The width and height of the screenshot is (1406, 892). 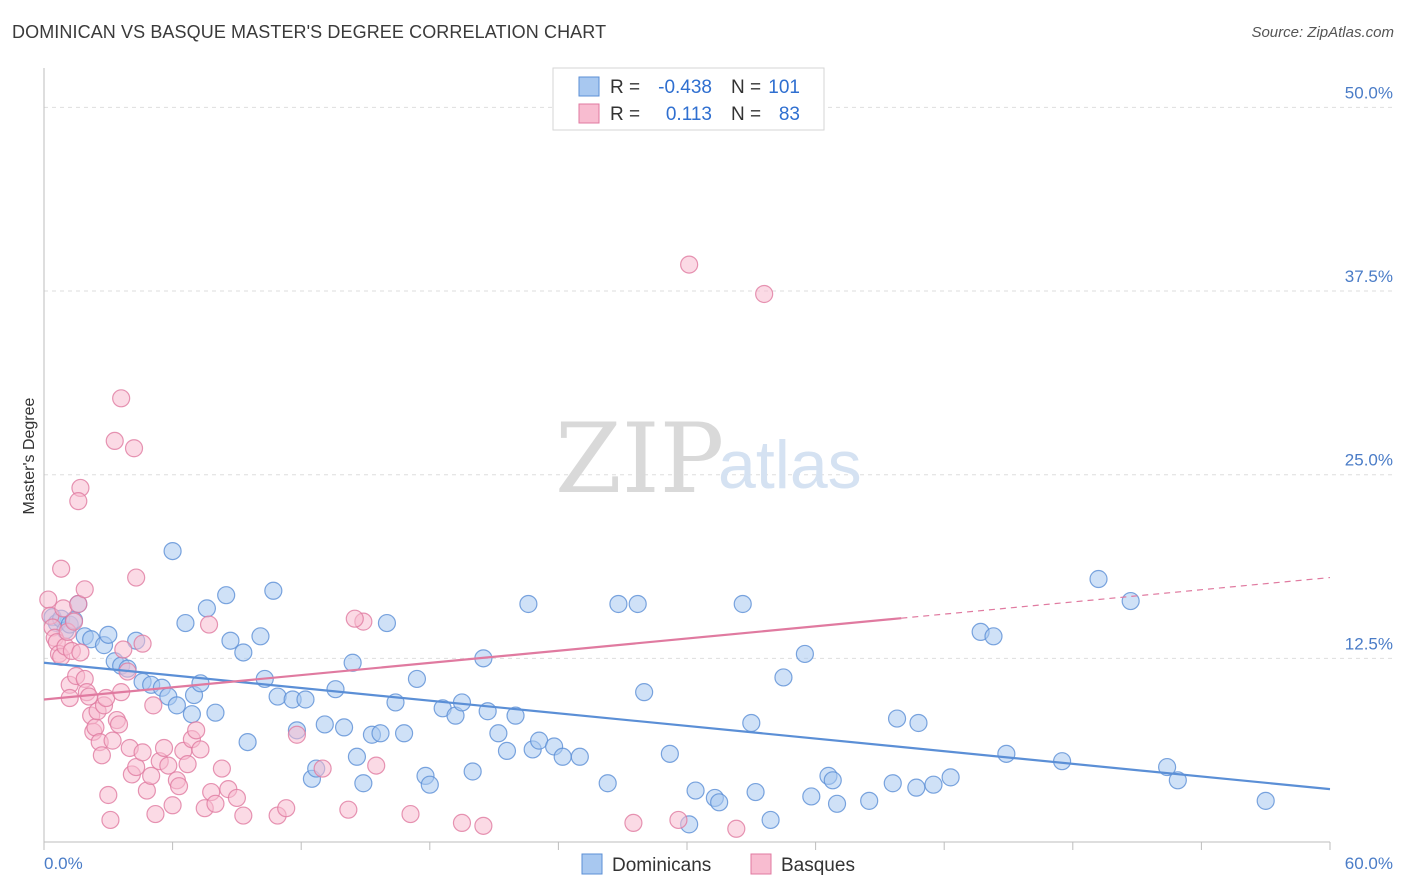 What do you see at coordinates (1369, 643) in the screenshot?
I see `y-tick-label: 12.5%` at bounding box center [1369, 643].